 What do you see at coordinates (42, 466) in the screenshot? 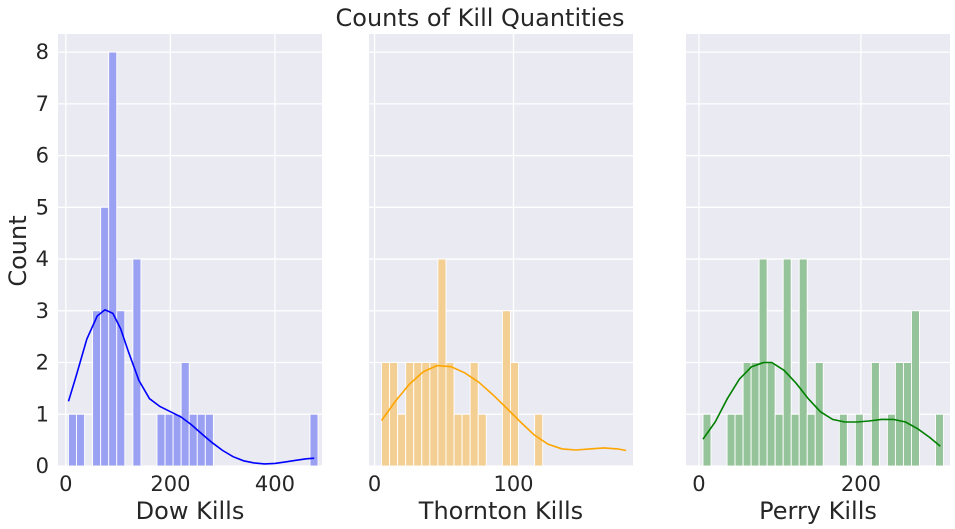
I see `ytick-label-0: 0` at bounding box center [42, 466].